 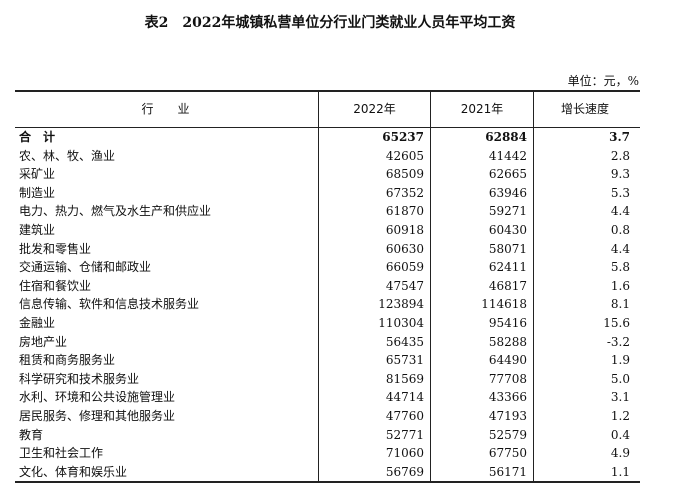 I want to click on table-row: 科学研究和技术服务业 81569 77708 5.0, so click(x=327, y=379).